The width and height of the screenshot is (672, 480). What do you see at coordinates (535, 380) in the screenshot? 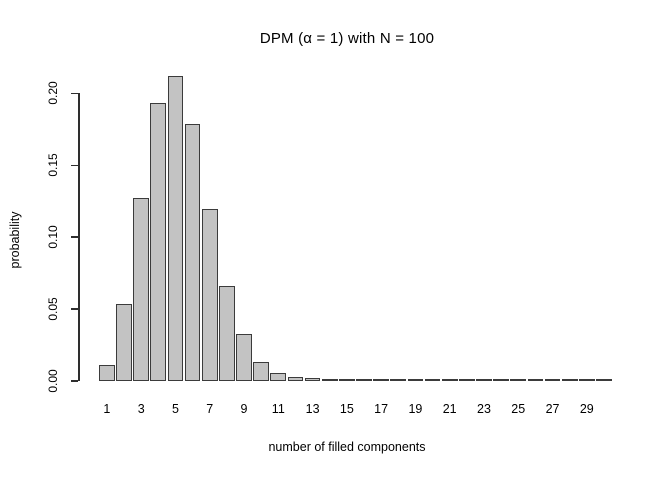
I see `bar-k26` at bounding box center [535, 380].